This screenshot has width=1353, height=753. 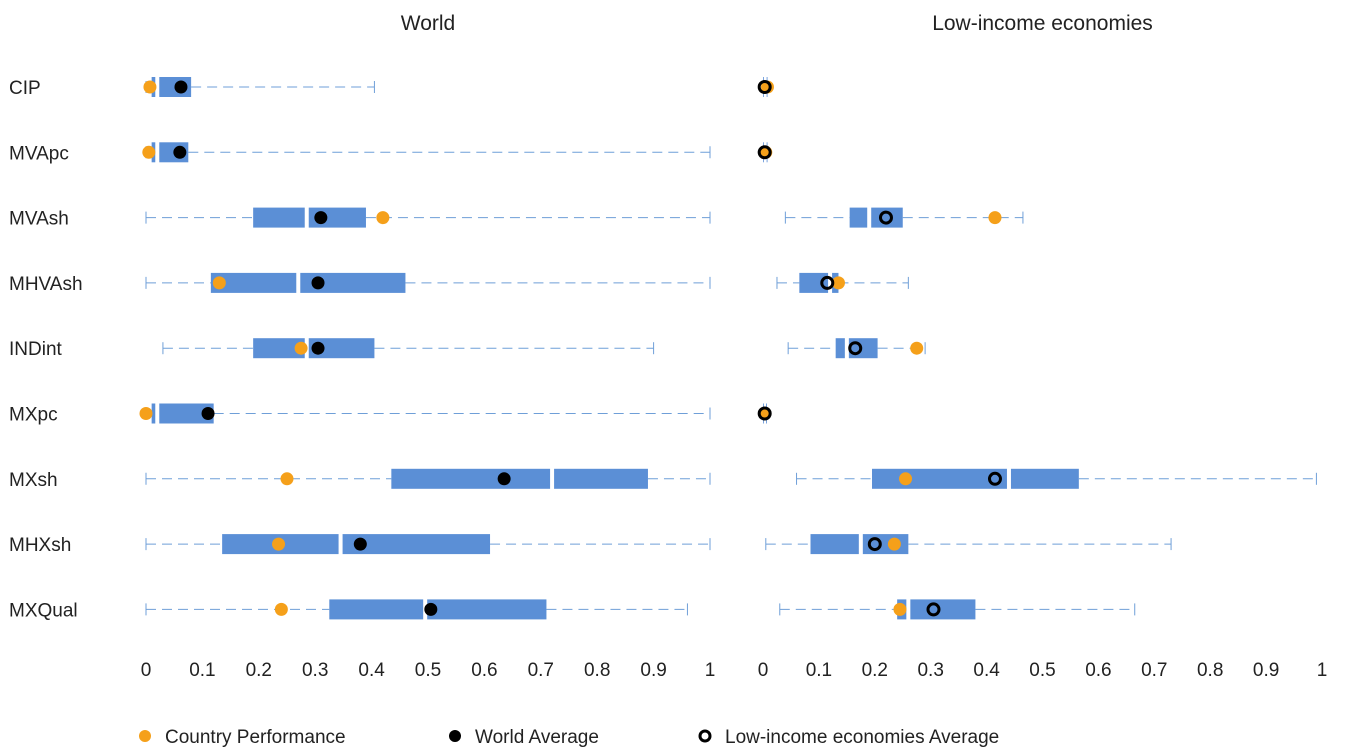 What do you see at coordinates (601, 478) in the screenshot?
I see `box-upper-world-mxsh` at bounding box center [601, 478].